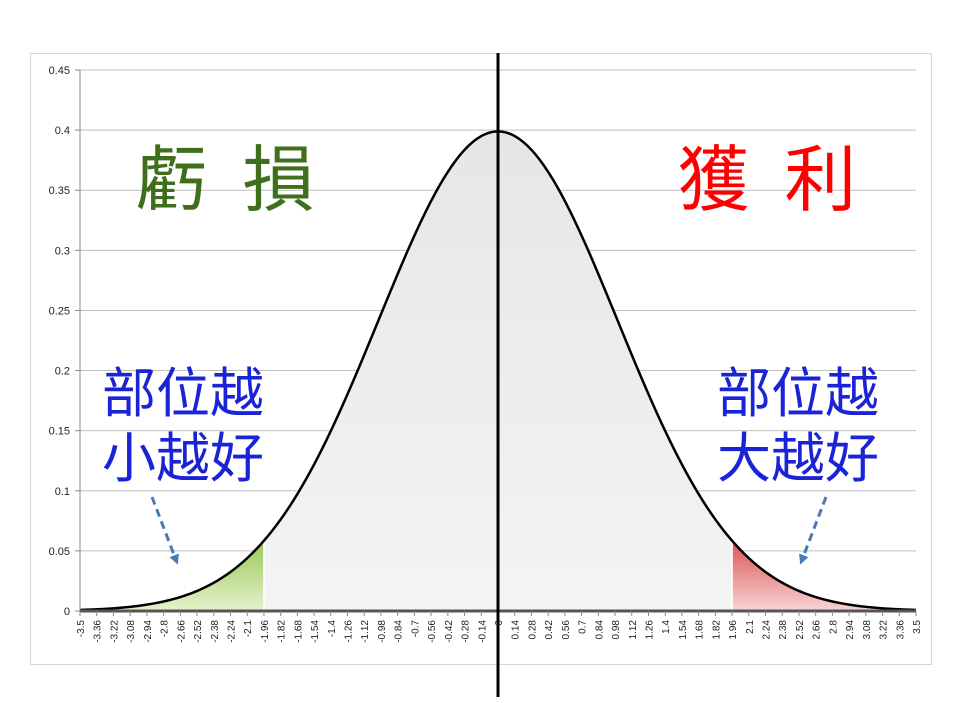 The image size is (960, 720). Describe the element at coordinates (215, 631) in the screenshot. I see `x-tick-label: -2.38` at that location.